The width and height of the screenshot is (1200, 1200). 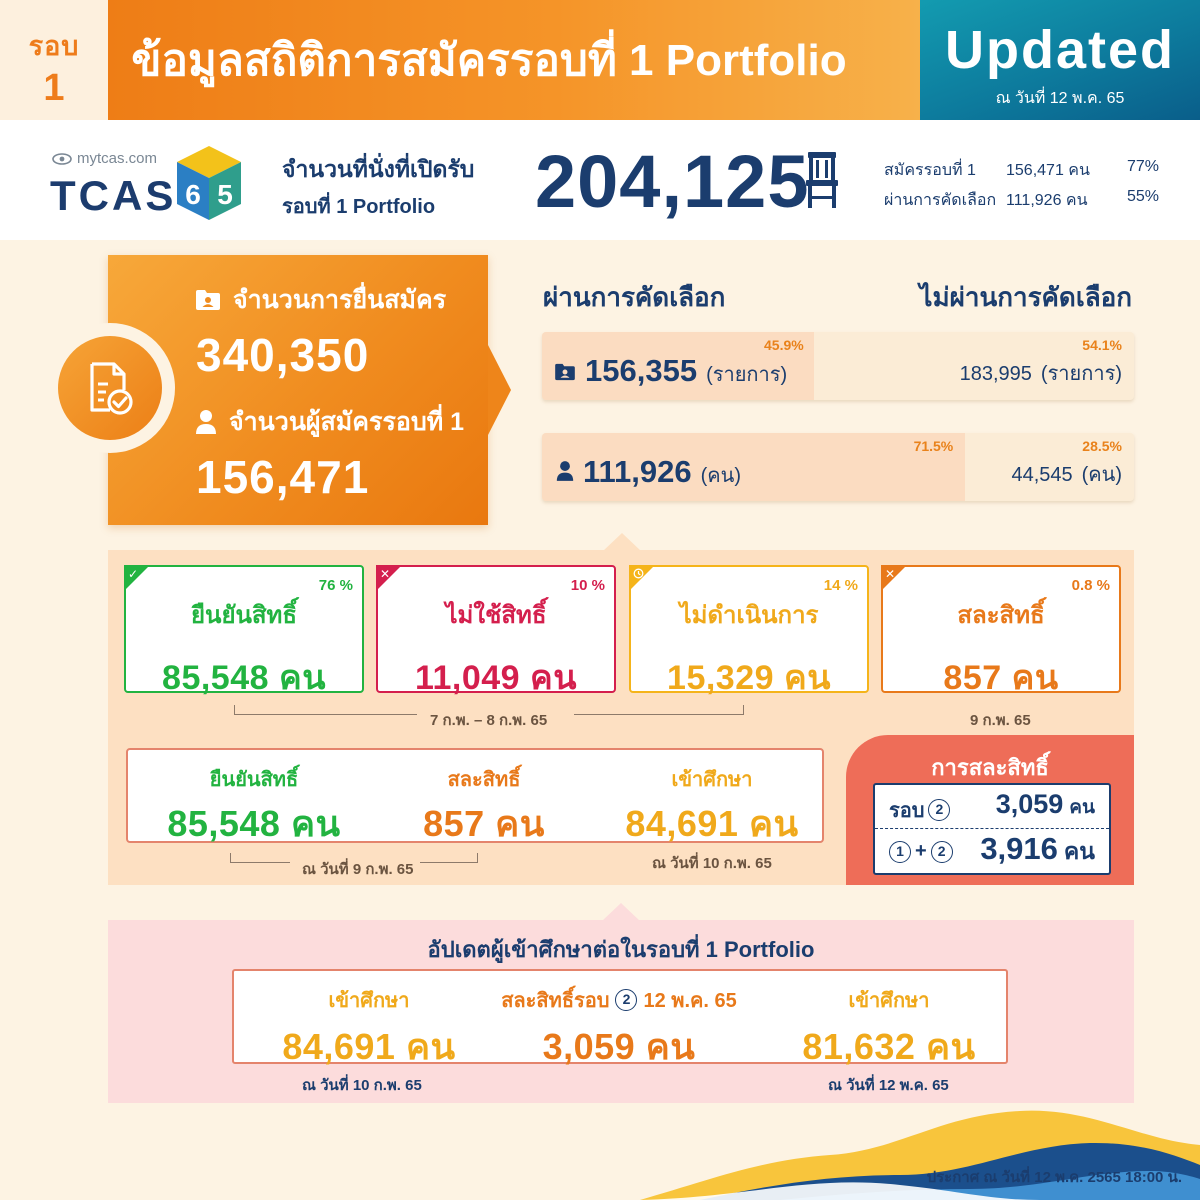 I want to click on selection-bar-applicants: 71.5% 111,926 (คน) 28.5% 44,545 (คน), so click(x=838, y=467).